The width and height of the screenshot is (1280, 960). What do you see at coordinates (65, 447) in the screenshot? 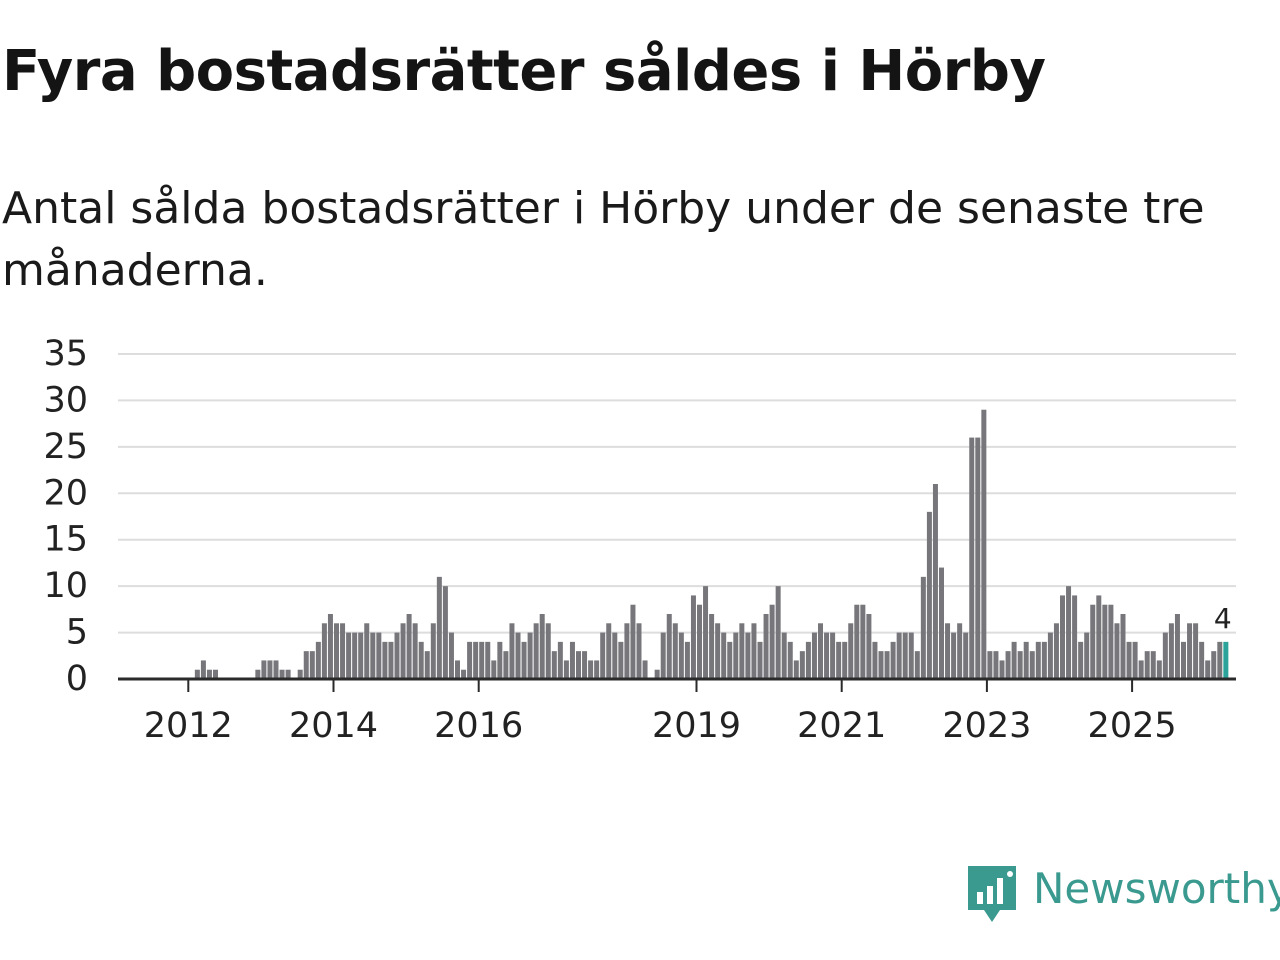
I see `y-tick-label: 25` at bounding box center [65, 447].